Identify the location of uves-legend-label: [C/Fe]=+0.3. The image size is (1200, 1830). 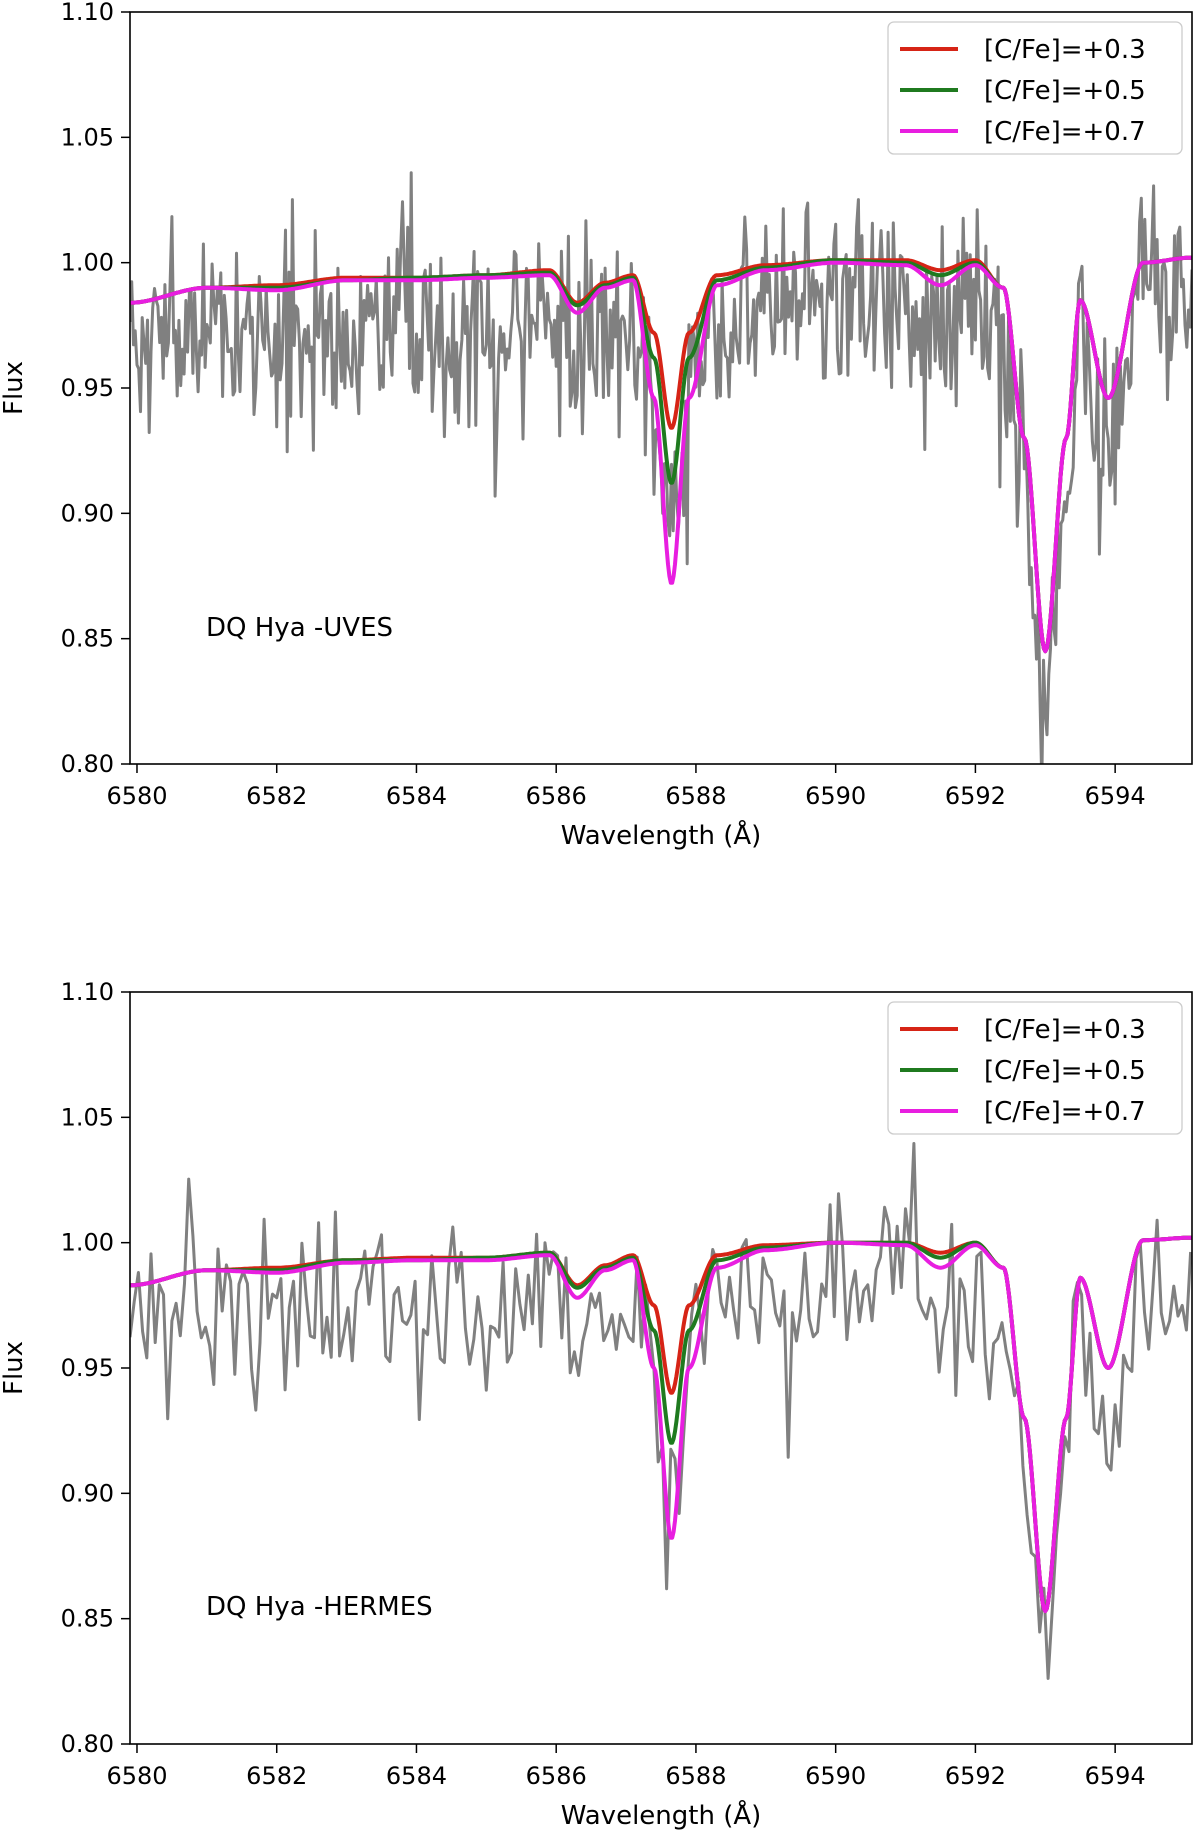
(1065, 50).